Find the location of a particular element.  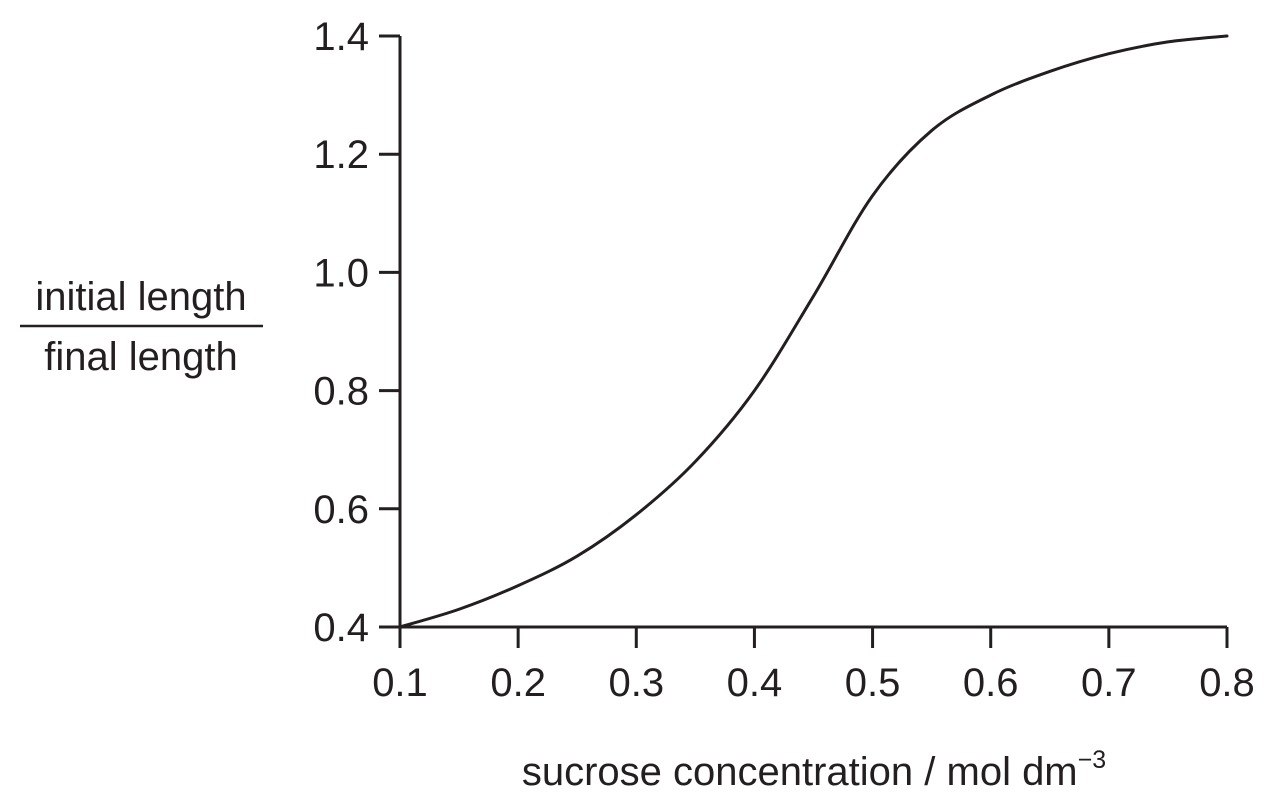

y-tick-label: 1.4 is located at coordinates (341, 37).